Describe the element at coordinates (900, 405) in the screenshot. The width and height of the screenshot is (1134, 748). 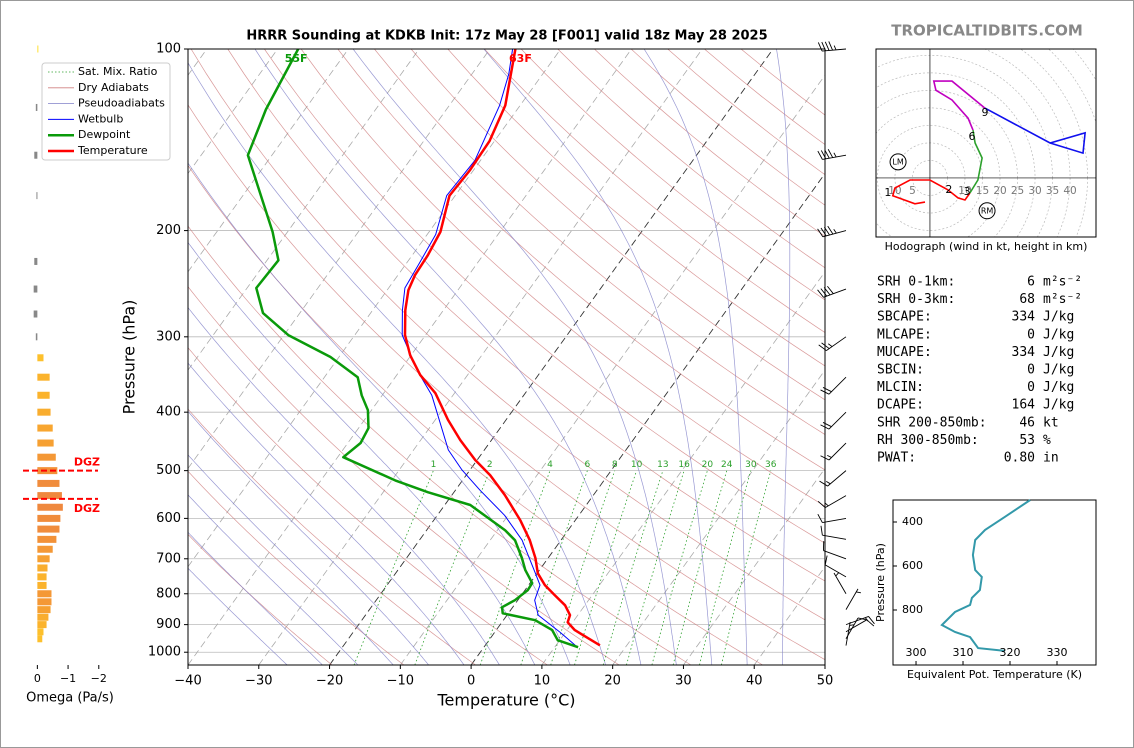
I see `stat-label: DCAPE:` at that location.